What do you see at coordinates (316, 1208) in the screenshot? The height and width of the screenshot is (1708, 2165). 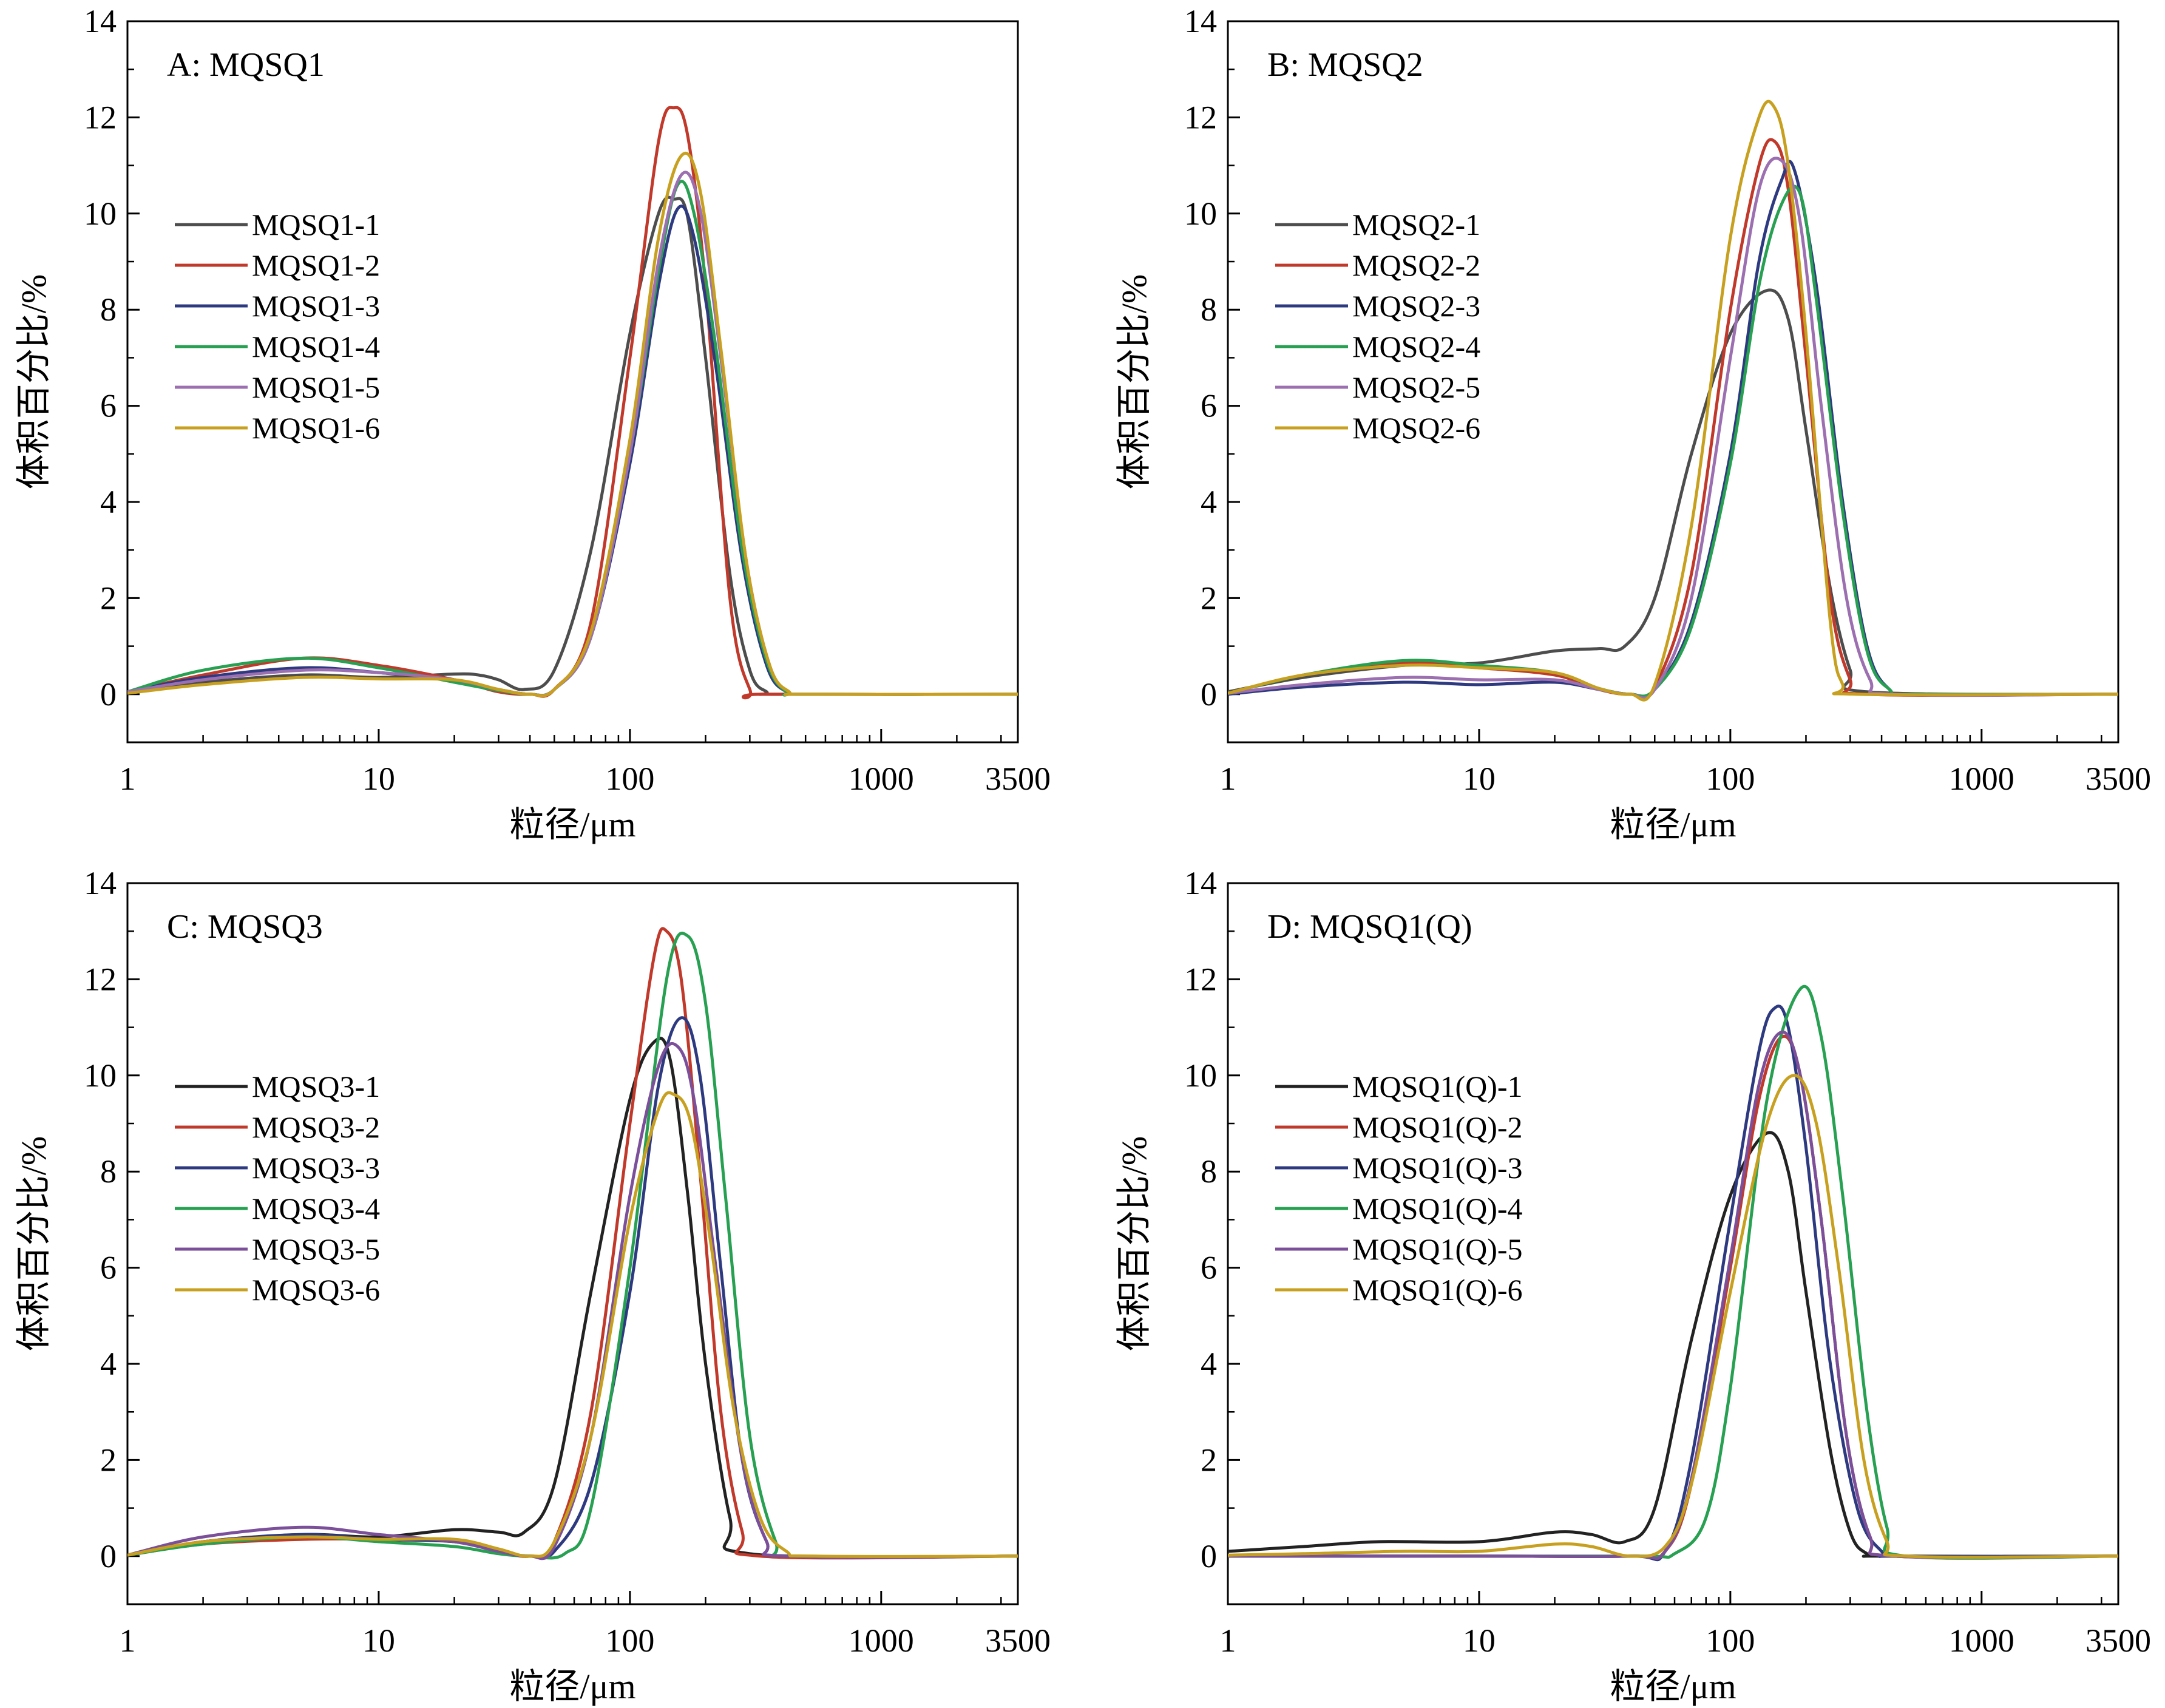 I see `legend-label: MQSQ3-4` at bounding box center [316, 1208].